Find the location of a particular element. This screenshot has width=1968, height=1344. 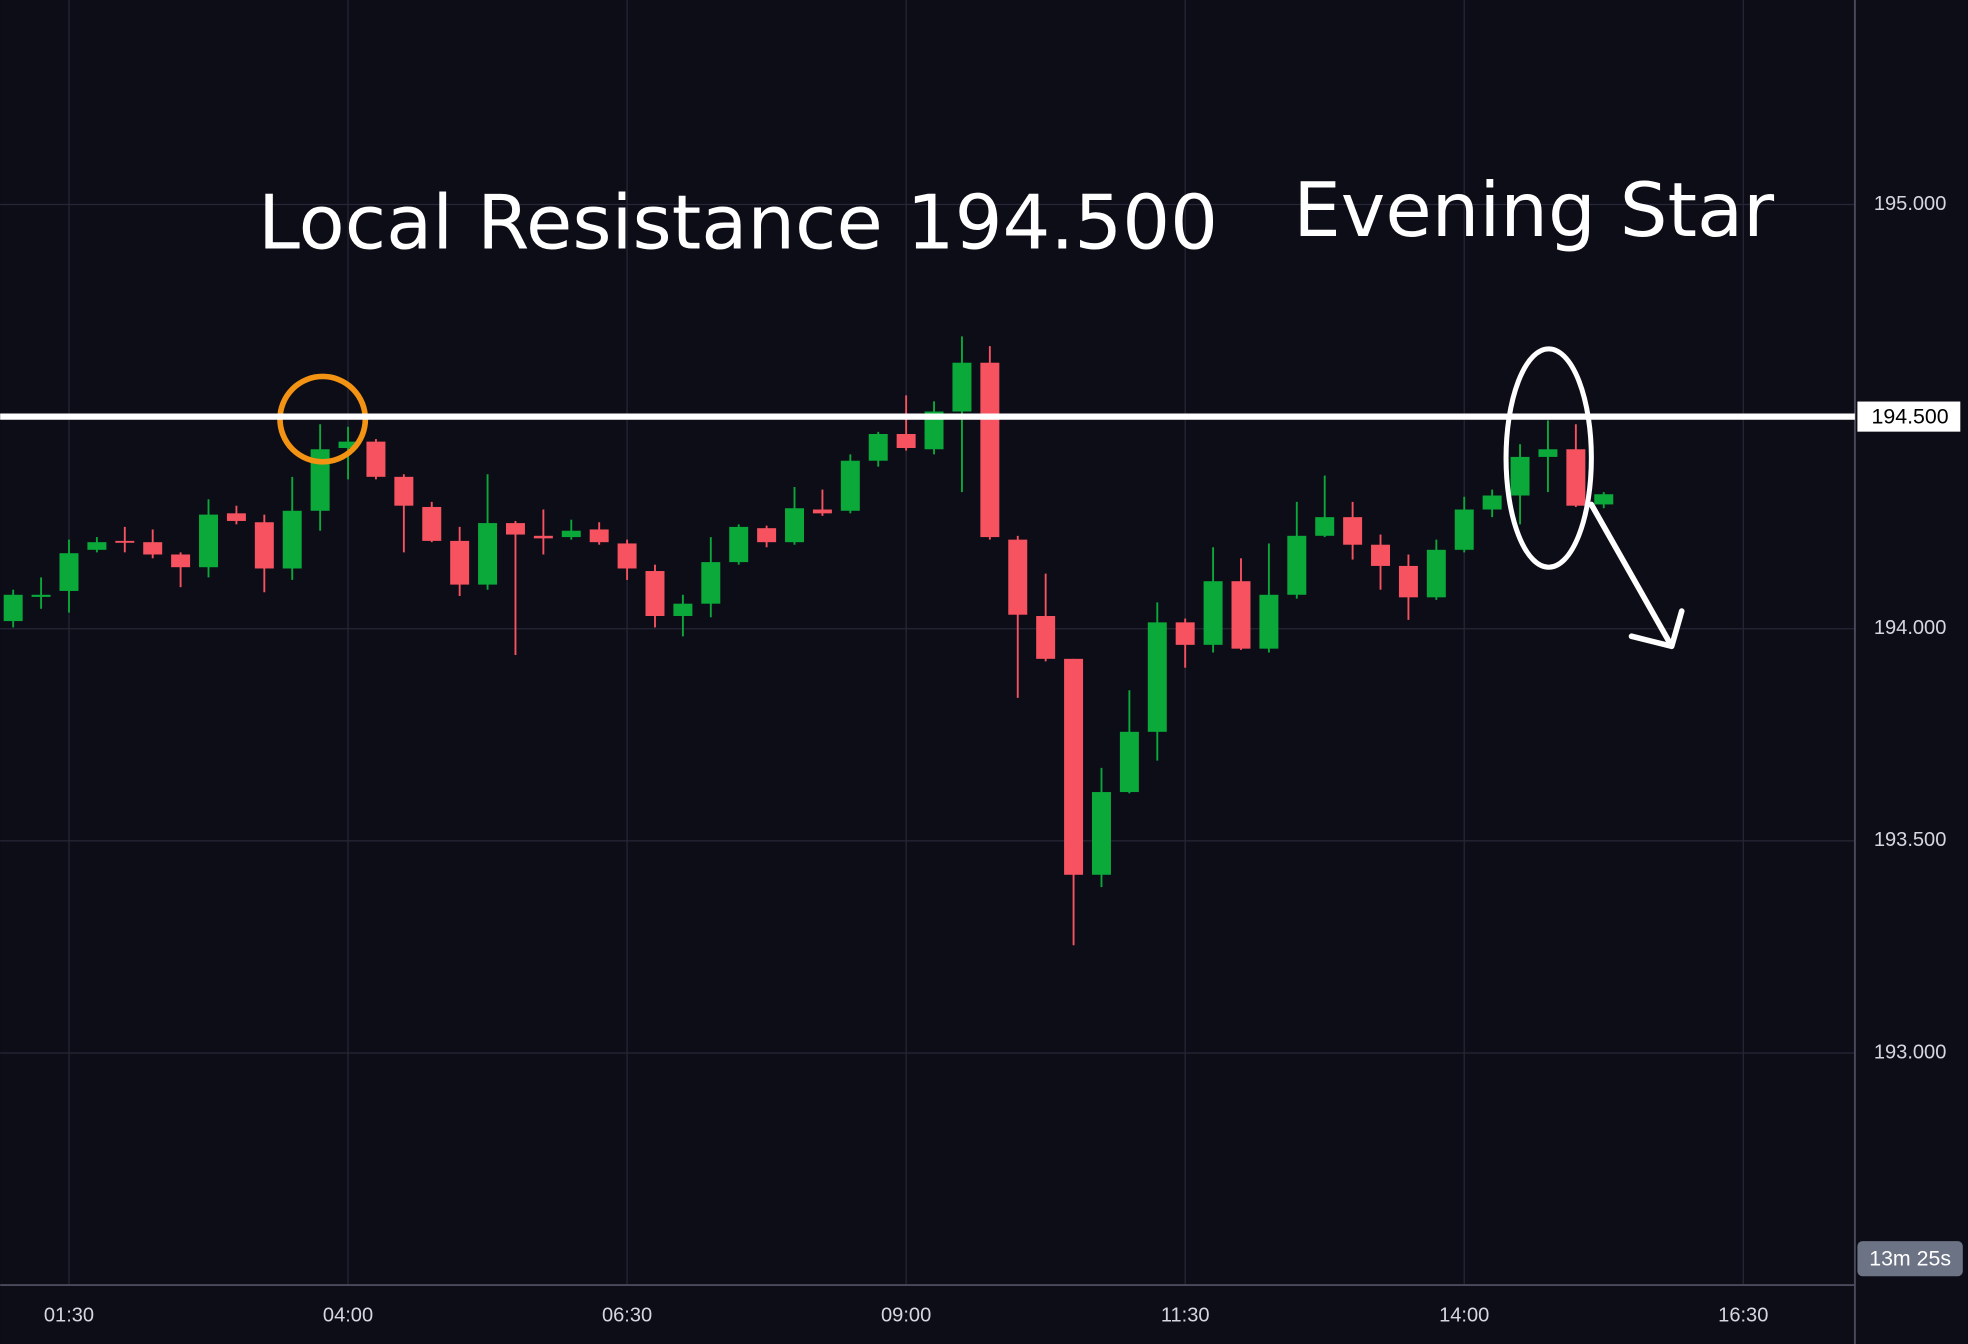

resistance-label: 194.500 is located at coordinates (1910, 416).